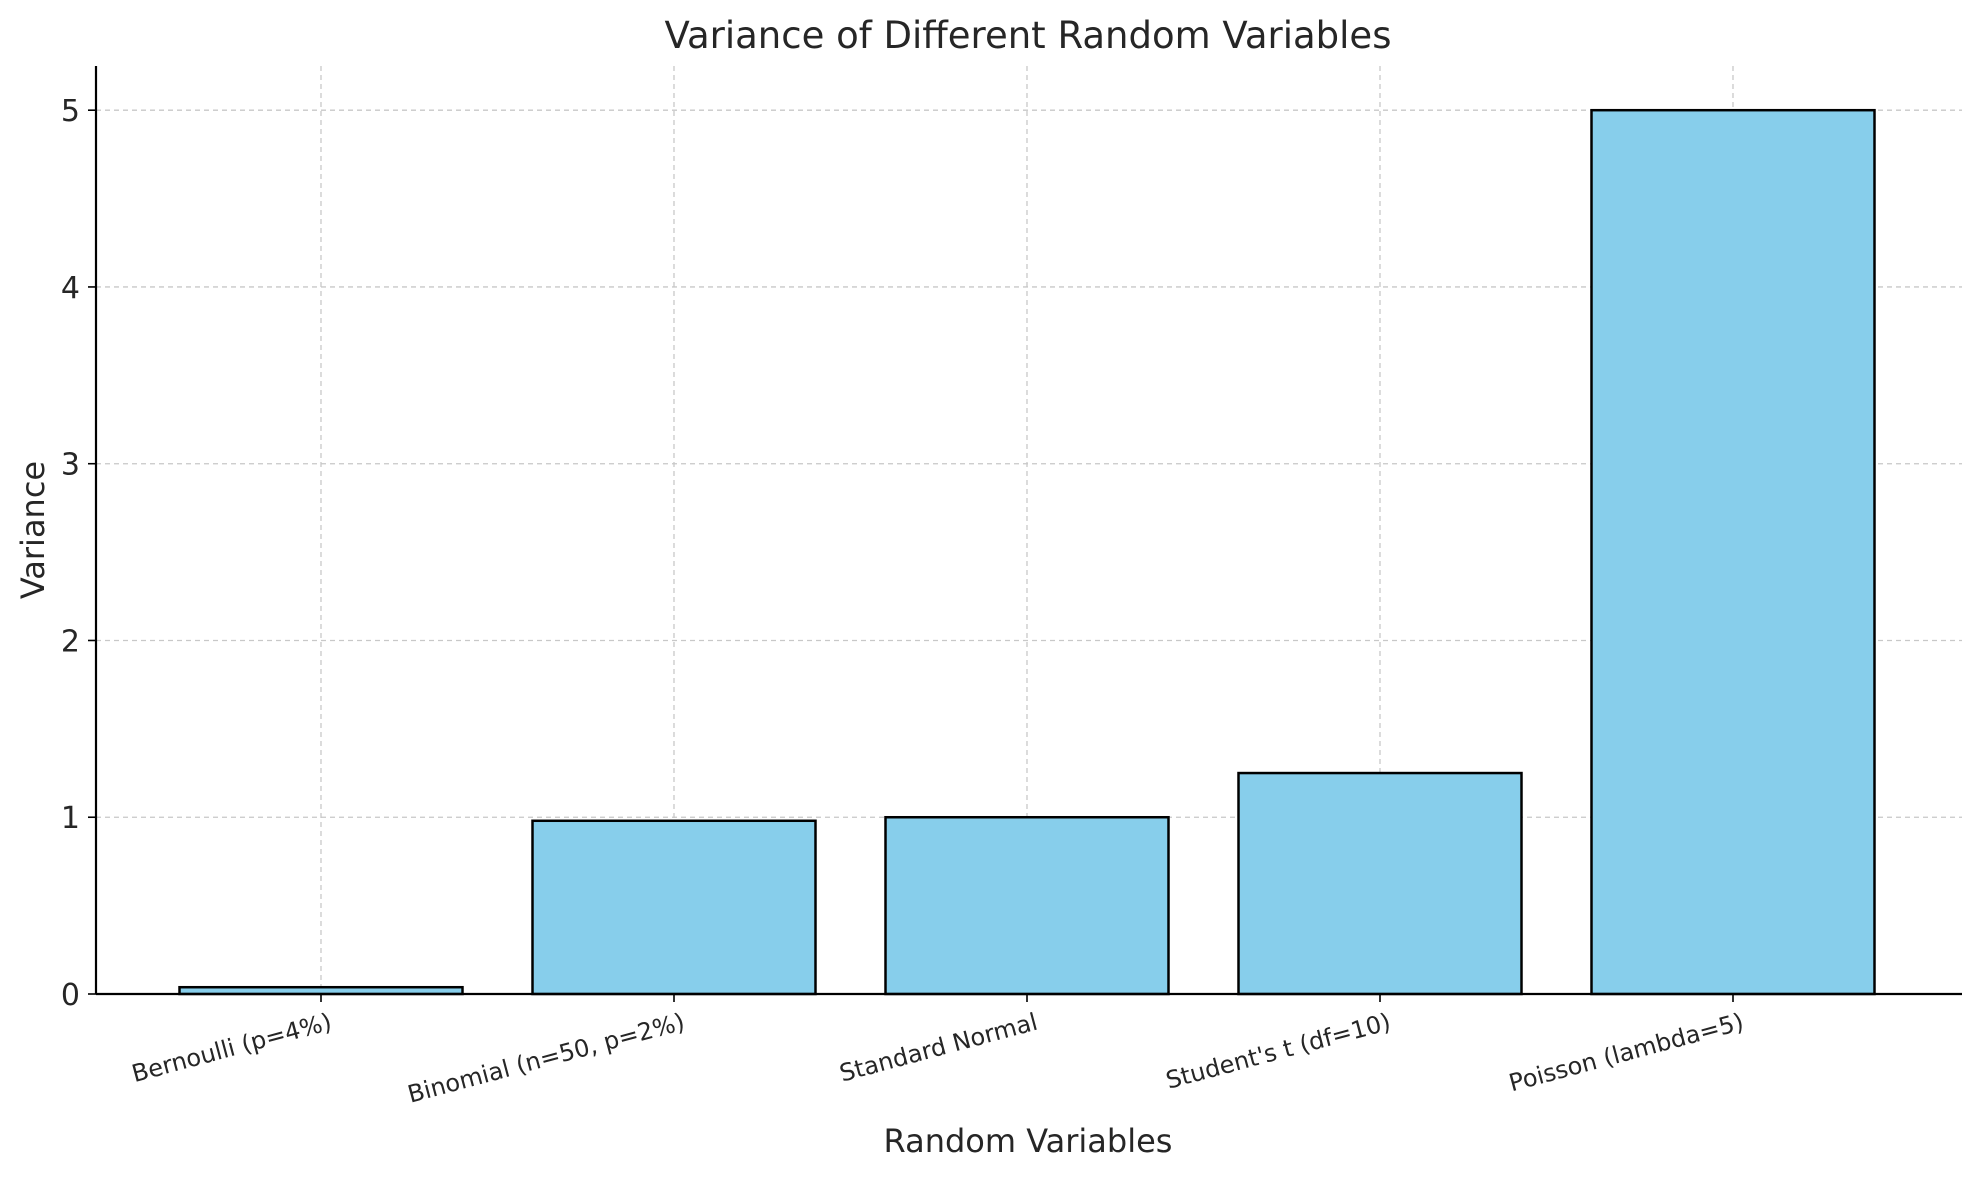  What do you see at coordinates (70, 111) in the screenshot?
I see `y-tick-label: 5` at bounding box center [70, 111].